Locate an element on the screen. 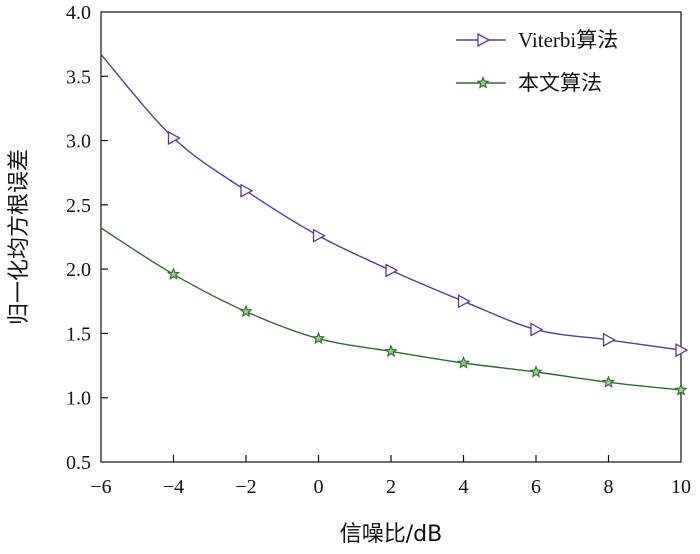  y-tick-label: 2.5 is located at coordinates (78, 206).